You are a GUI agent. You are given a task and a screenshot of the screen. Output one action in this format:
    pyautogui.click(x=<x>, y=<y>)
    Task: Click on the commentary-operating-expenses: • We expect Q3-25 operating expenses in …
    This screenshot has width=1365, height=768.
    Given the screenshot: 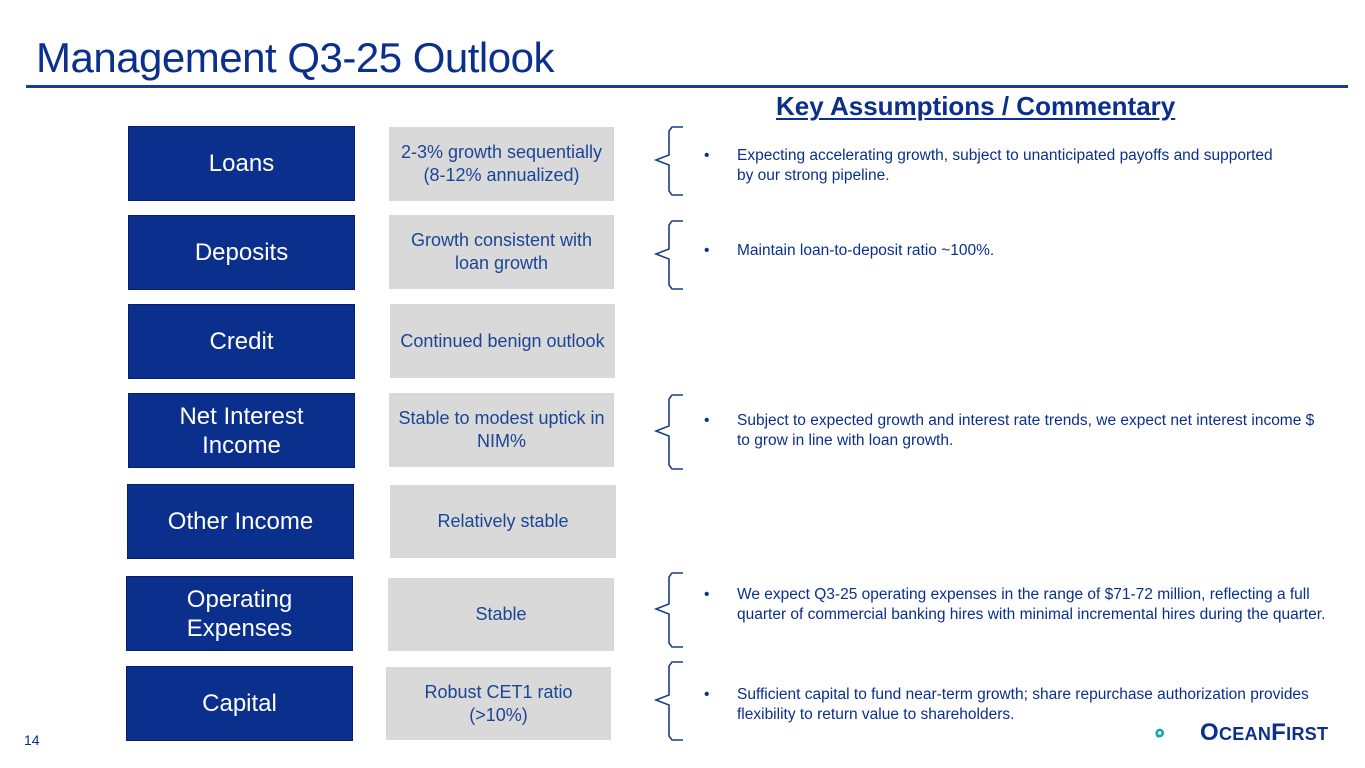 What is the action you would take?
    pyautogui.click(x=1029, y=605)
    